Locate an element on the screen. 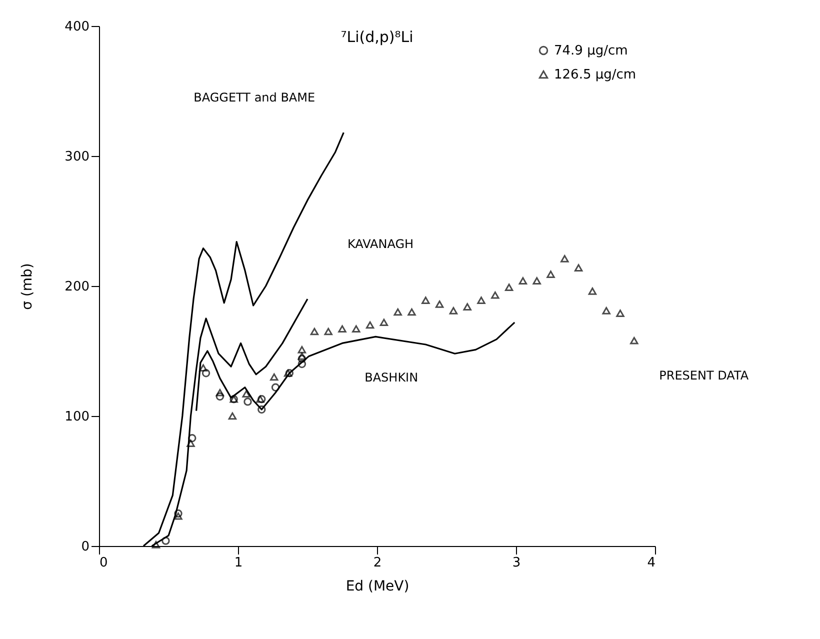 Image resolution: width=820 pixels, height=639 pixels. annotation: KAVANAGH is located at coordinates (381, 244).